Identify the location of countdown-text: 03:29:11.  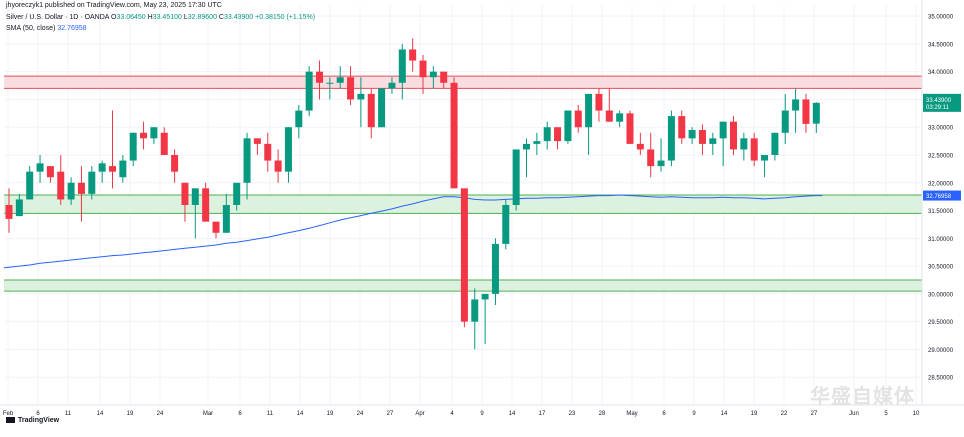
(938, 108).